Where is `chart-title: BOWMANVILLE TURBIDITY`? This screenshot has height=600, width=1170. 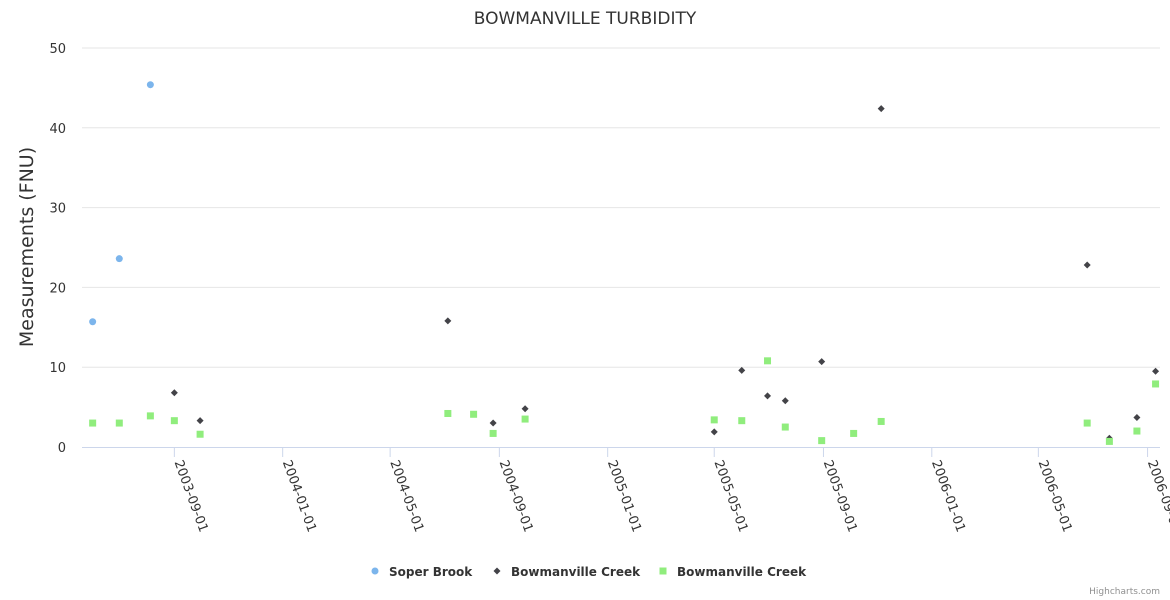 chart-title: BOWMANVILLE TURBIDITY is located at coordinates (585, 19).